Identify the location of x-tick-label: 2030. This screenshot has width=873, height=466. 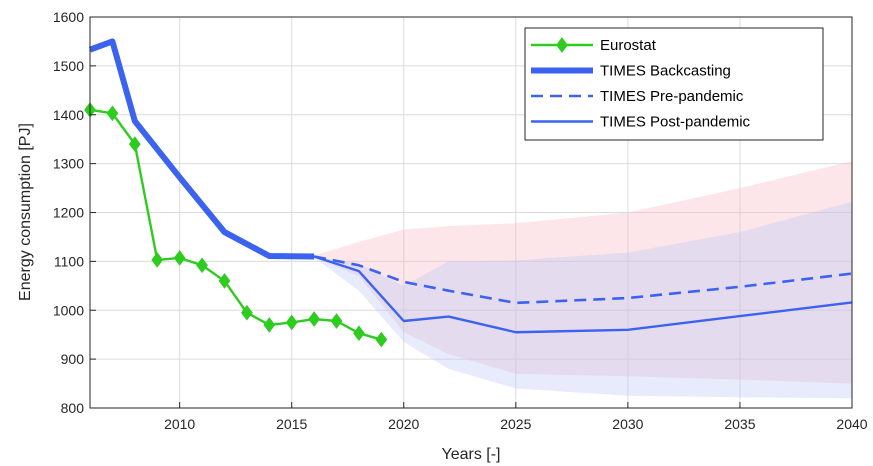
(627, 424).